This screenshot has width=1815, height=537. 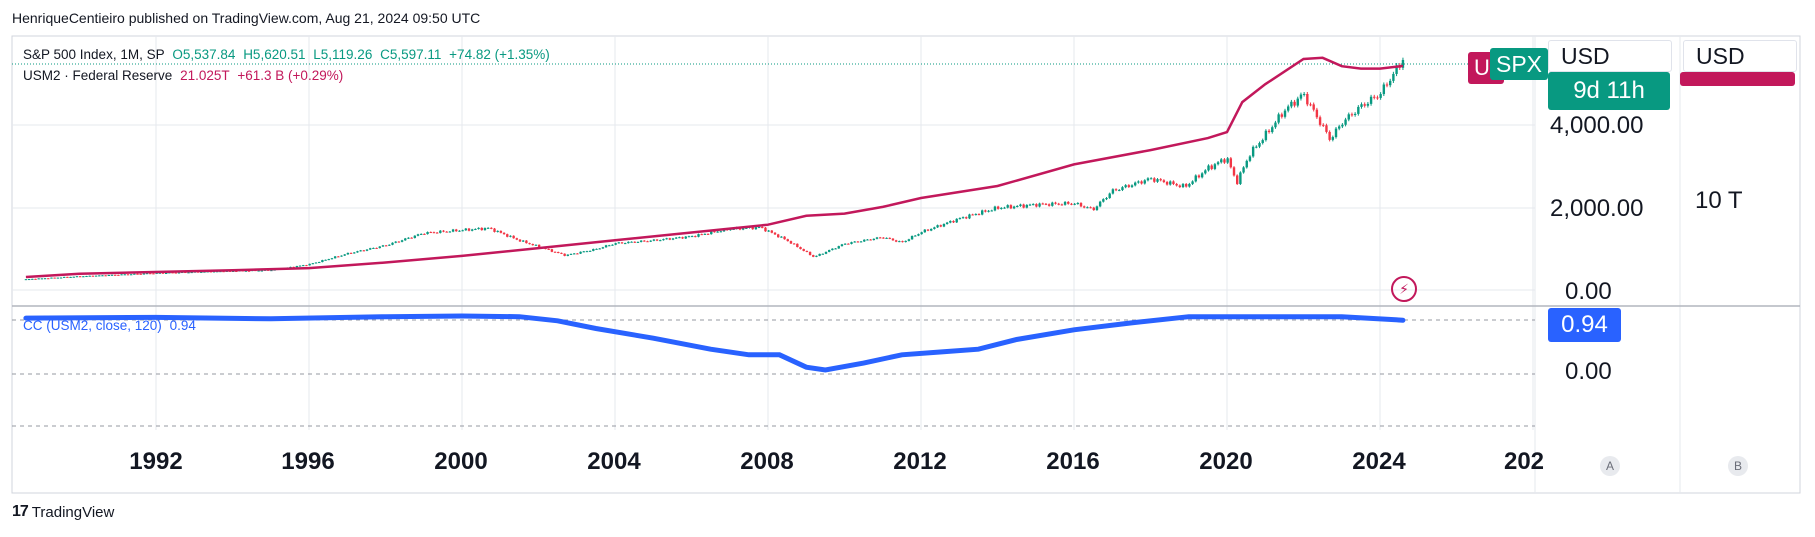 I want to click on x-tick-2004: 2004, so click(x=614, y=461).